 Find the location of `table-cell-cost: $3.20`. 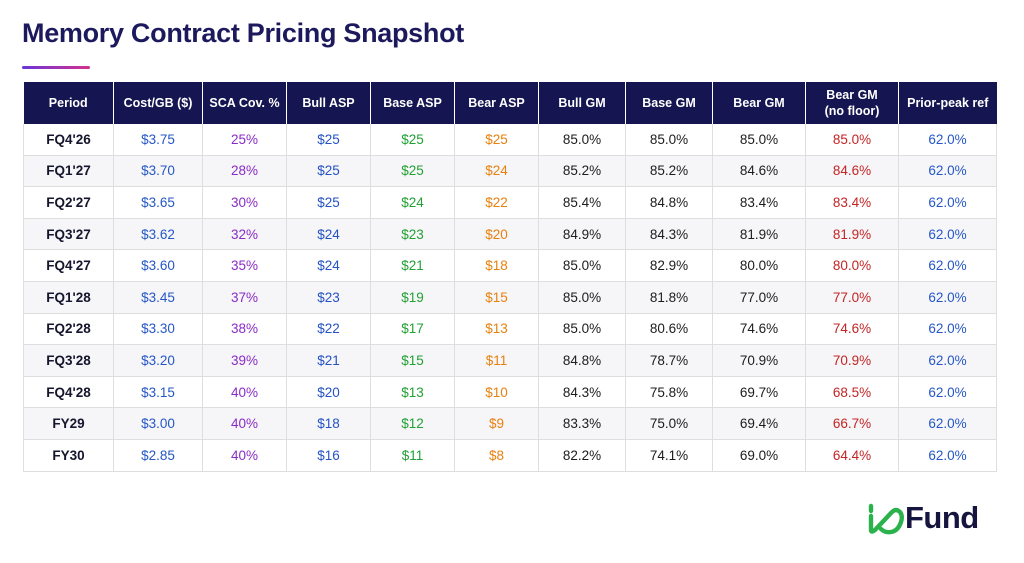

table-cell-cost: $3.20 is located at coordinates (158, 360).